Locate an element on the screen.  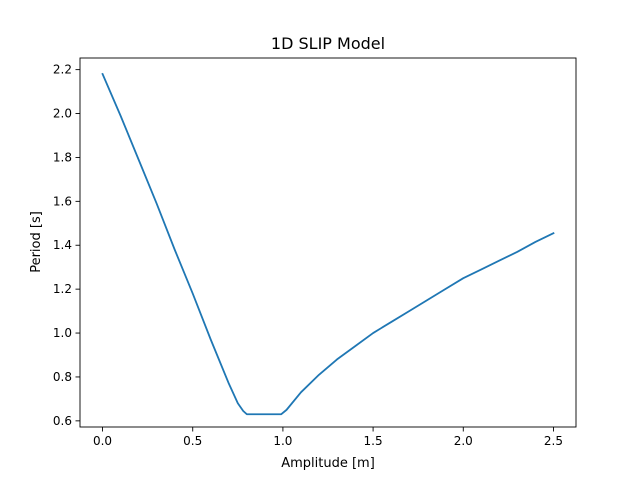
x-tick-label: 1.0 is located at coordinates (282, 441).